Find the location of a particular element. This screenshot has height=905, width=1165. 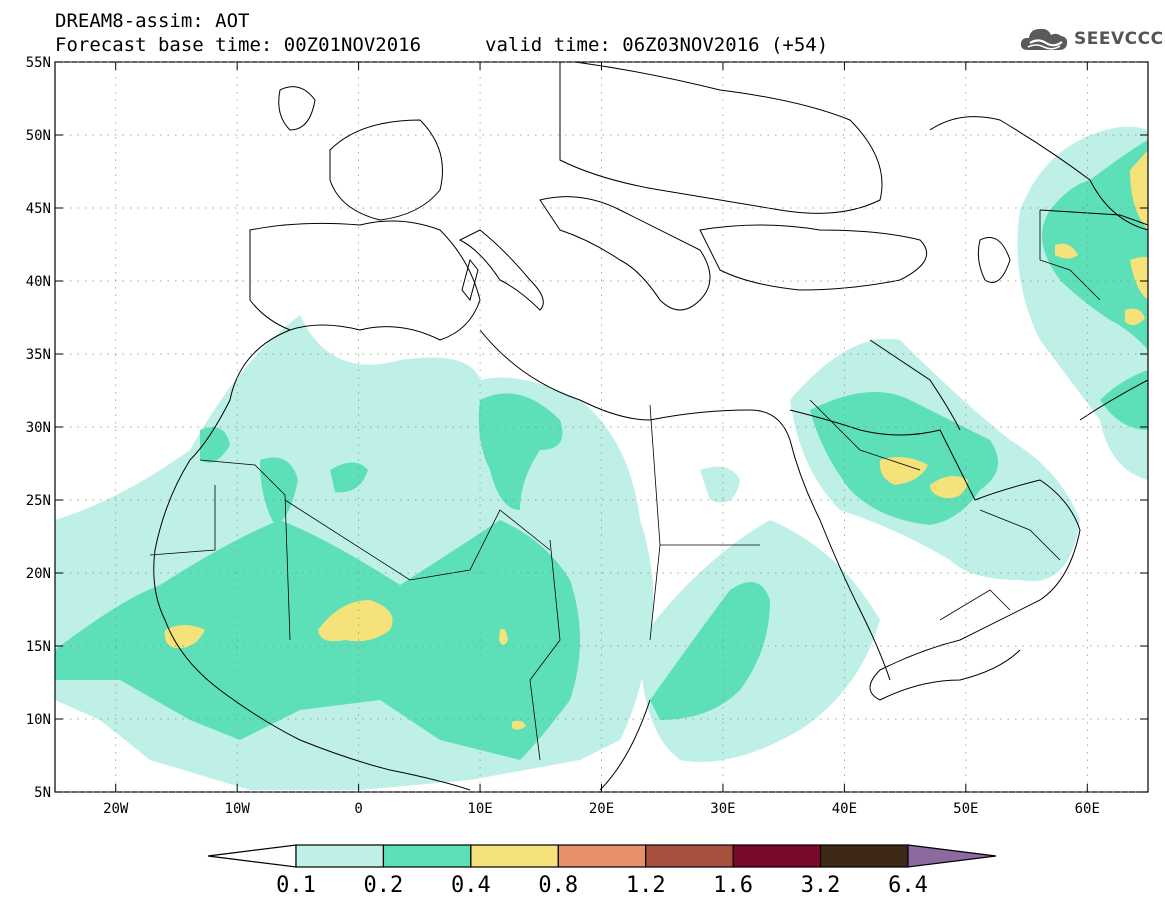

seevccc-logo: SEEVCCC is located at coordinates (1091, 39).